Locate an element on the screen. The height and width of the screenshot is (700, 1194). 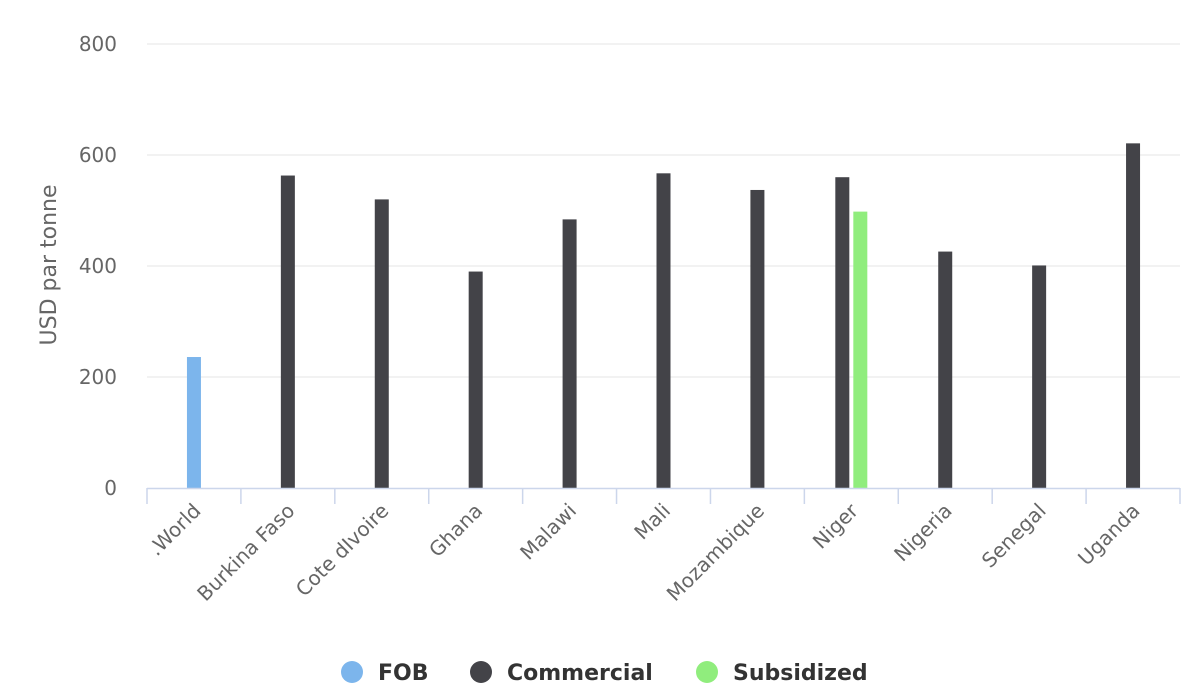
x-category-label: Ghana is located at coordinates (455, 530).